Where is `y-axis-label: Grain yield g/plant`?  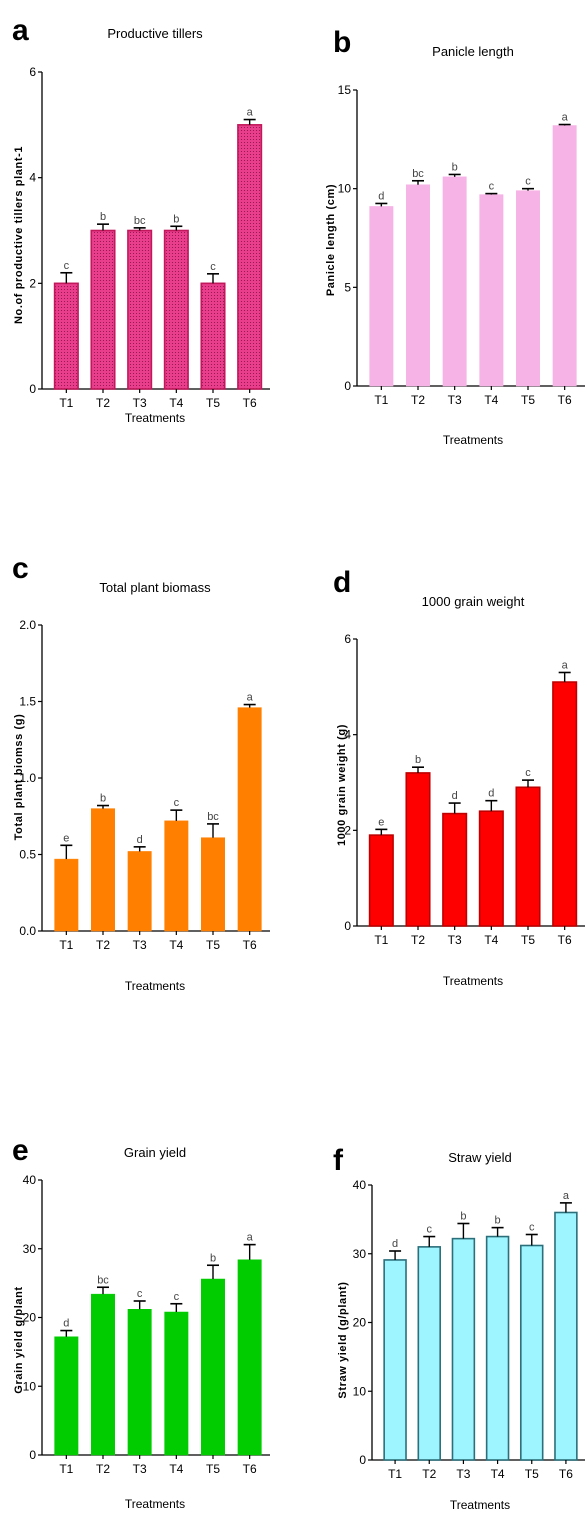
y-axis-label: Grain yield g/plant is located at coordinates (19, 1339).